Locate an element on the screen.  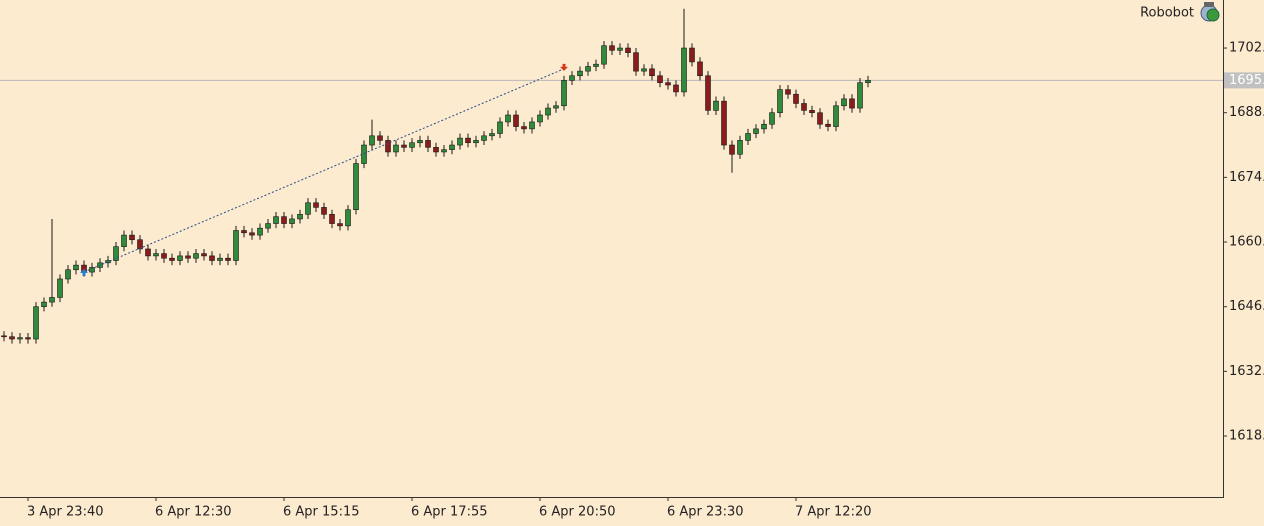
last-price-label: 1695. is located at coordinates (1246, 80).